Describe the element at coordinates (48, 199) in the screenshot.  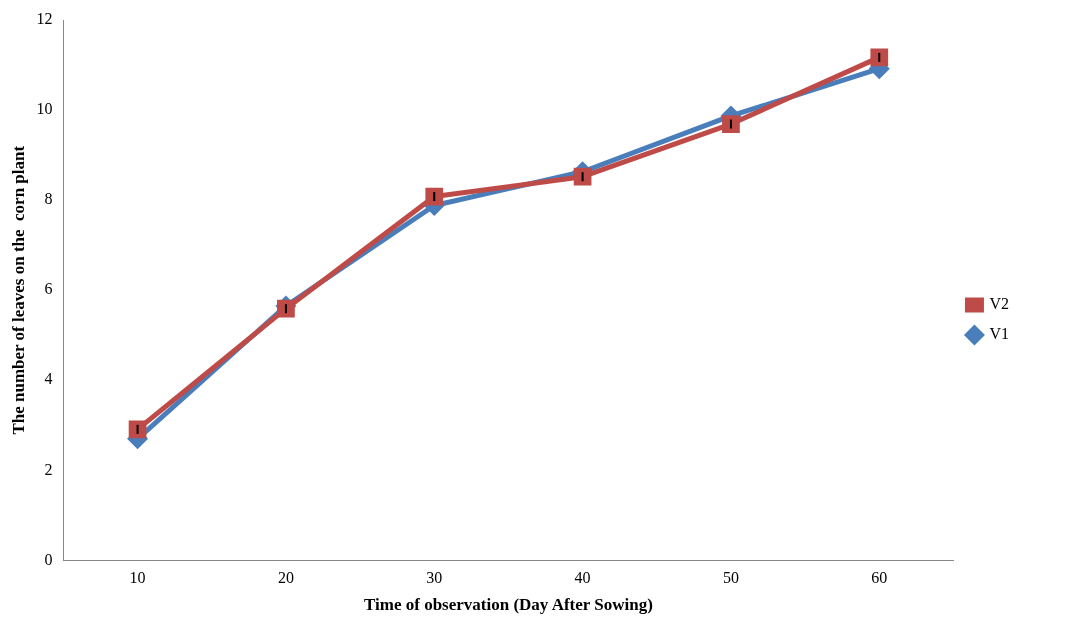
I see `y-tick-label: 8` at that location.